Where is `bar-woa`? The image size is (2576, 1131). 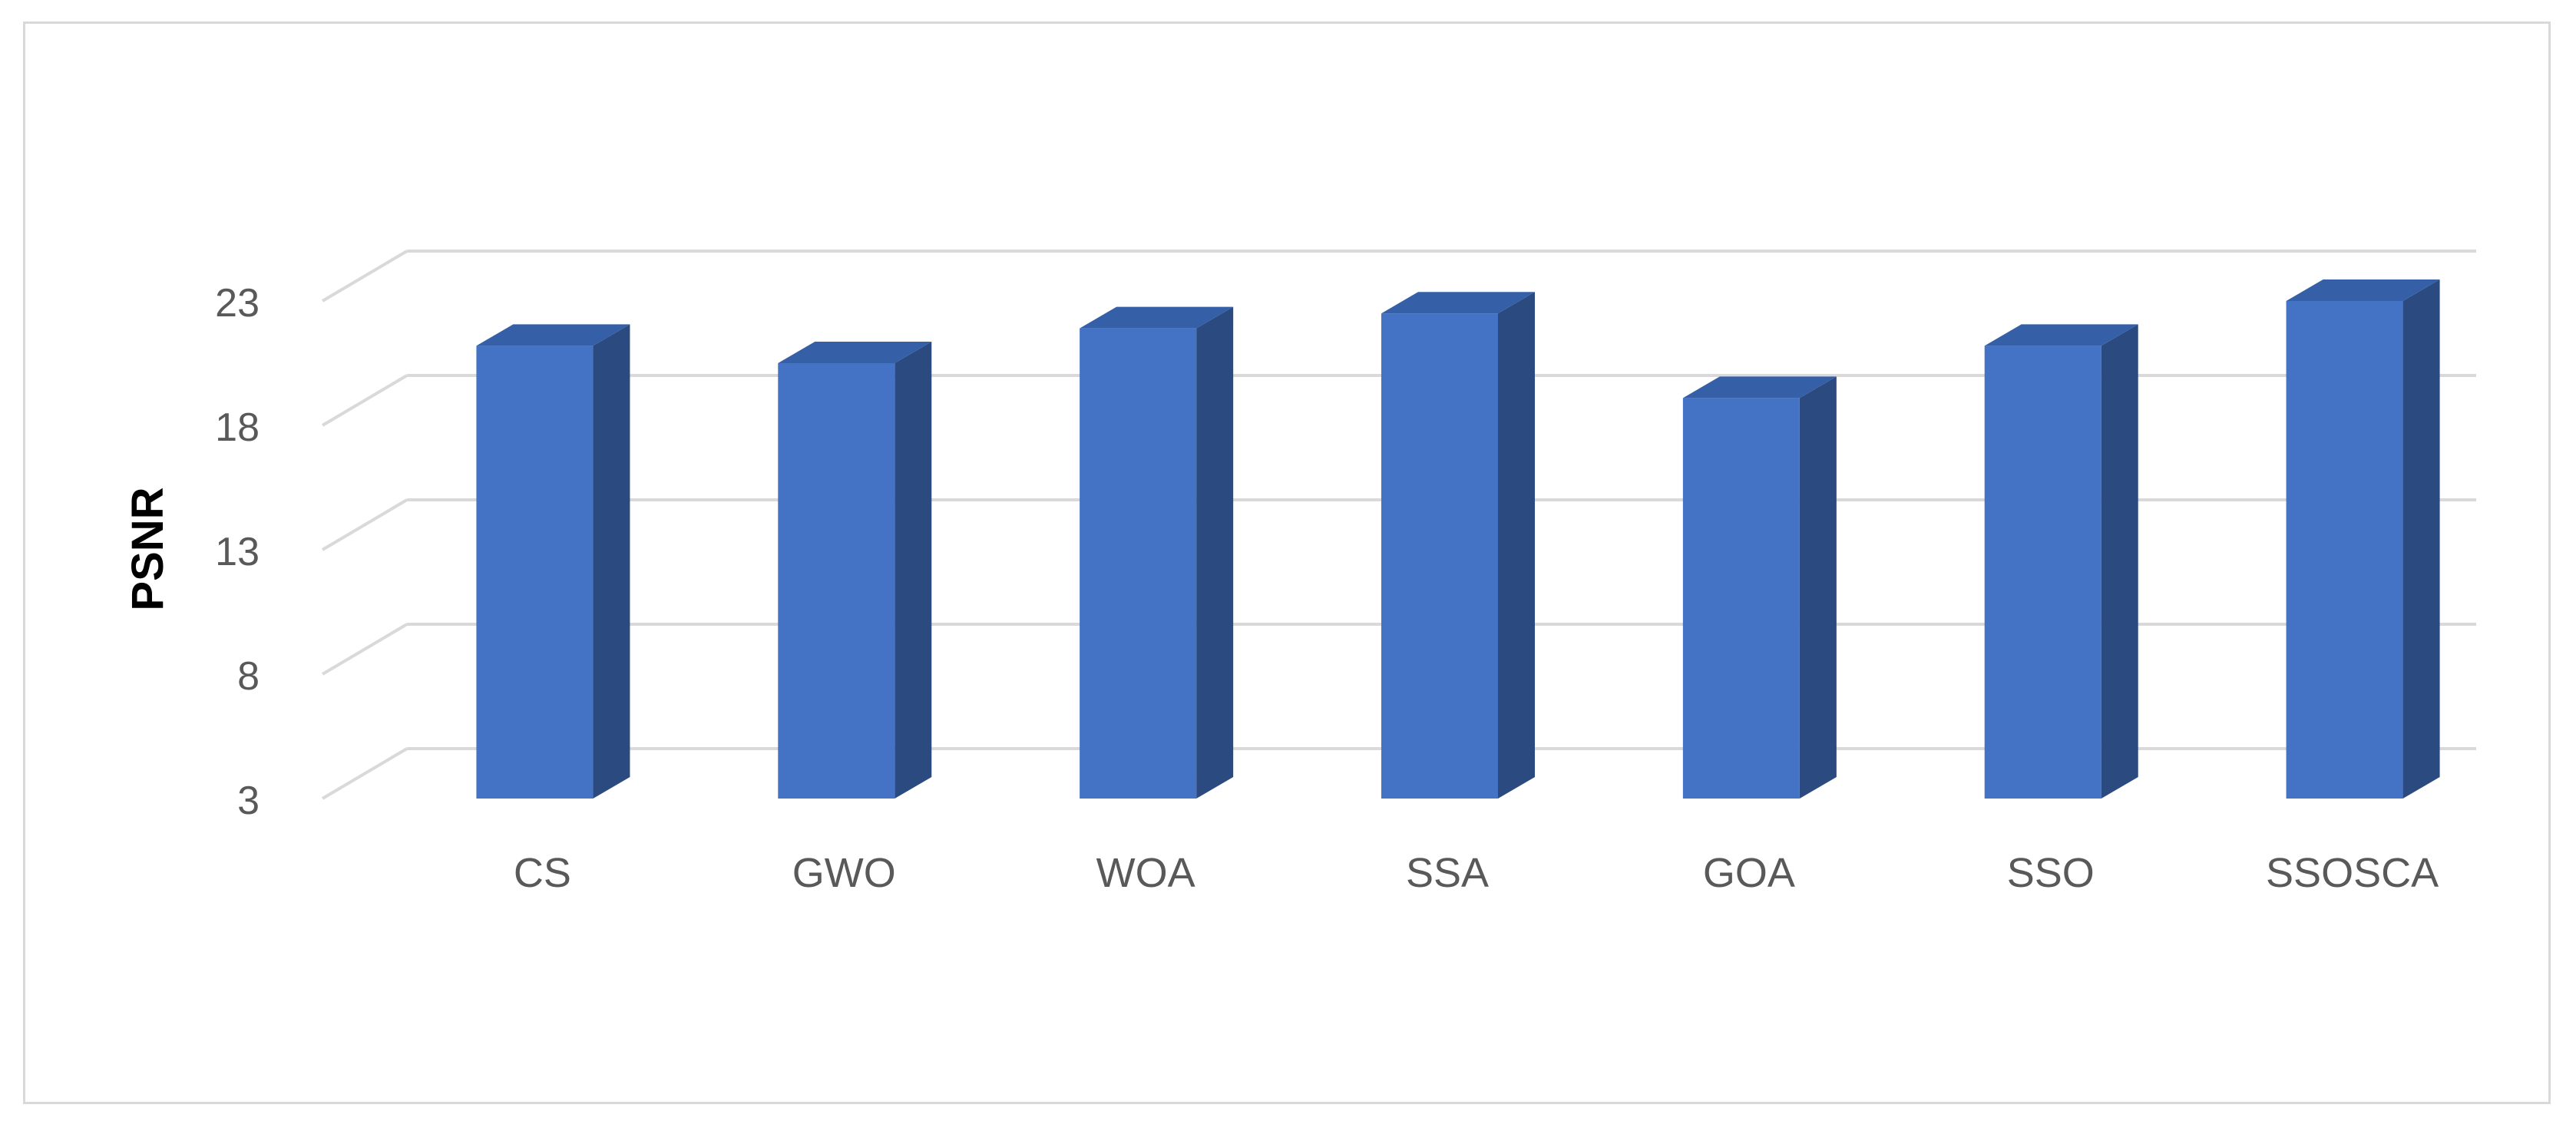
bar-woa is located at coordinates (1157, 552).